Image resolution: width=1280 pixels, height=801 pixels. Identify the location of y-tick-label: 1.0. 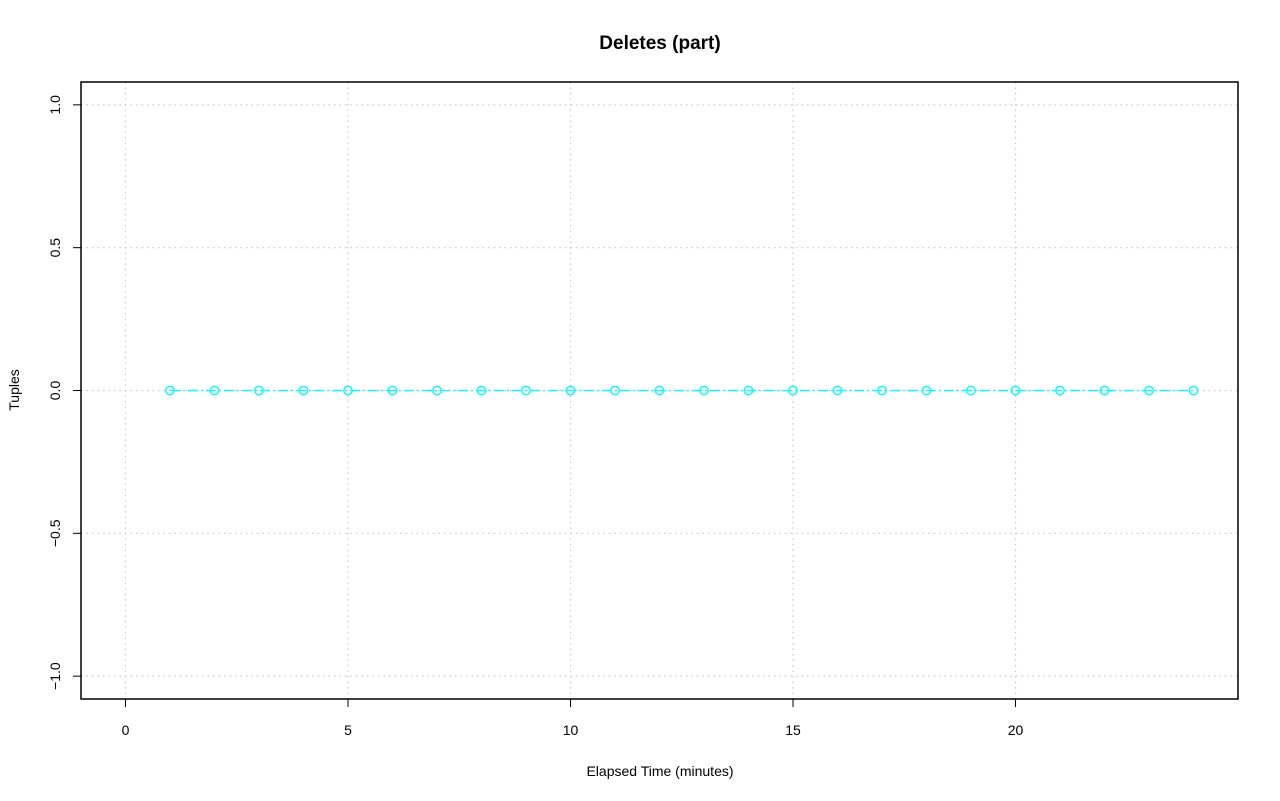
(55, 105).